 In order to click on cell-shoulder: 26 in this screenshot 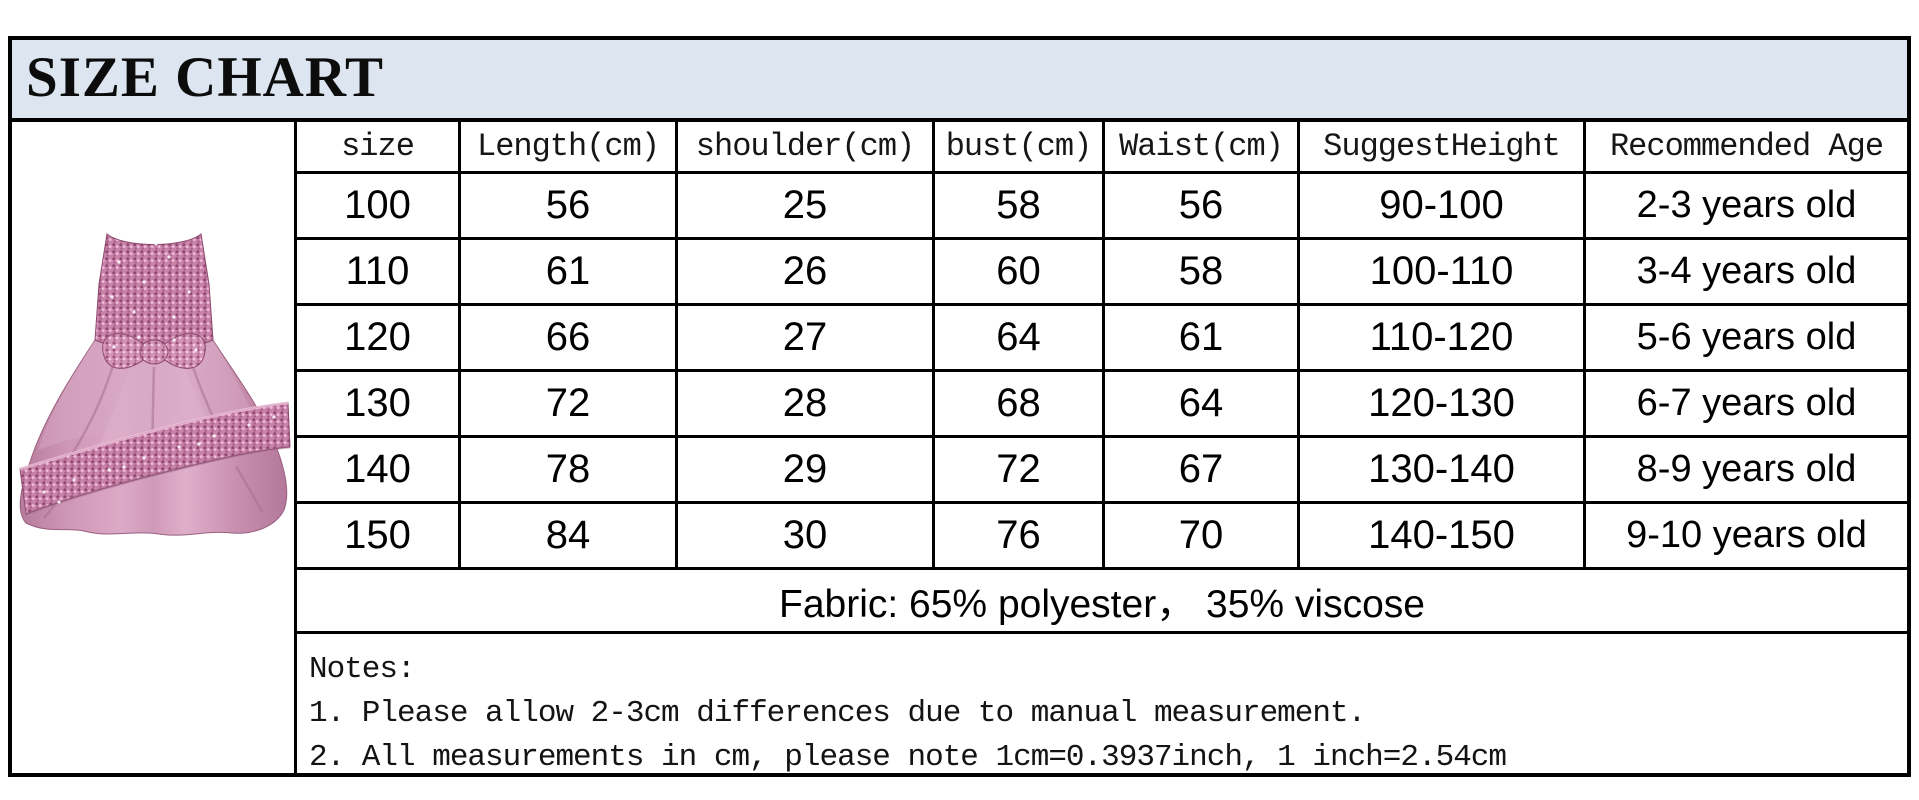, I will do `click(806, 271)`.